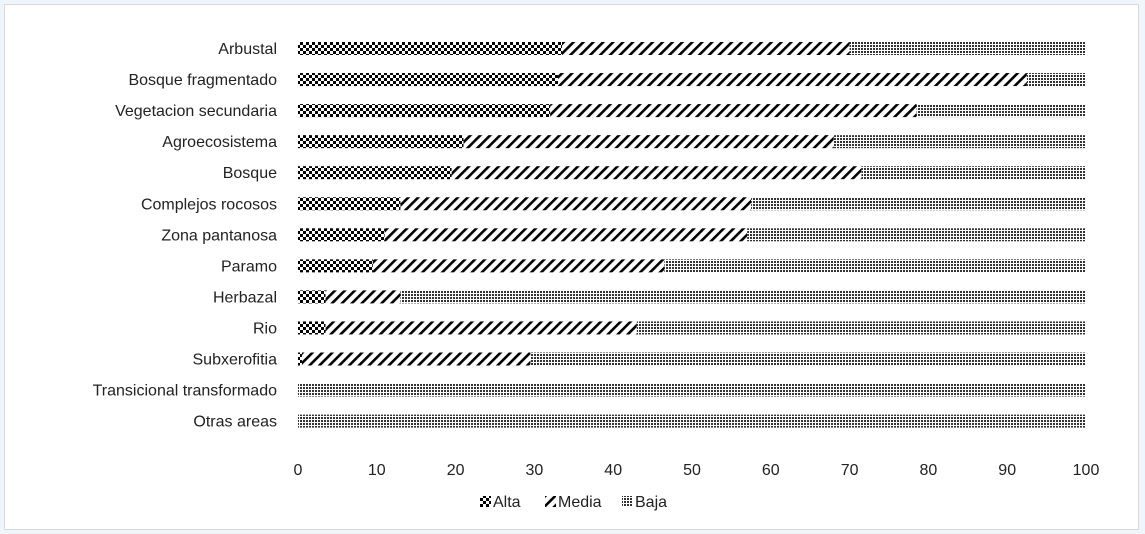  I want to click on category-label-paramo: Paramo, so click(249, 266).